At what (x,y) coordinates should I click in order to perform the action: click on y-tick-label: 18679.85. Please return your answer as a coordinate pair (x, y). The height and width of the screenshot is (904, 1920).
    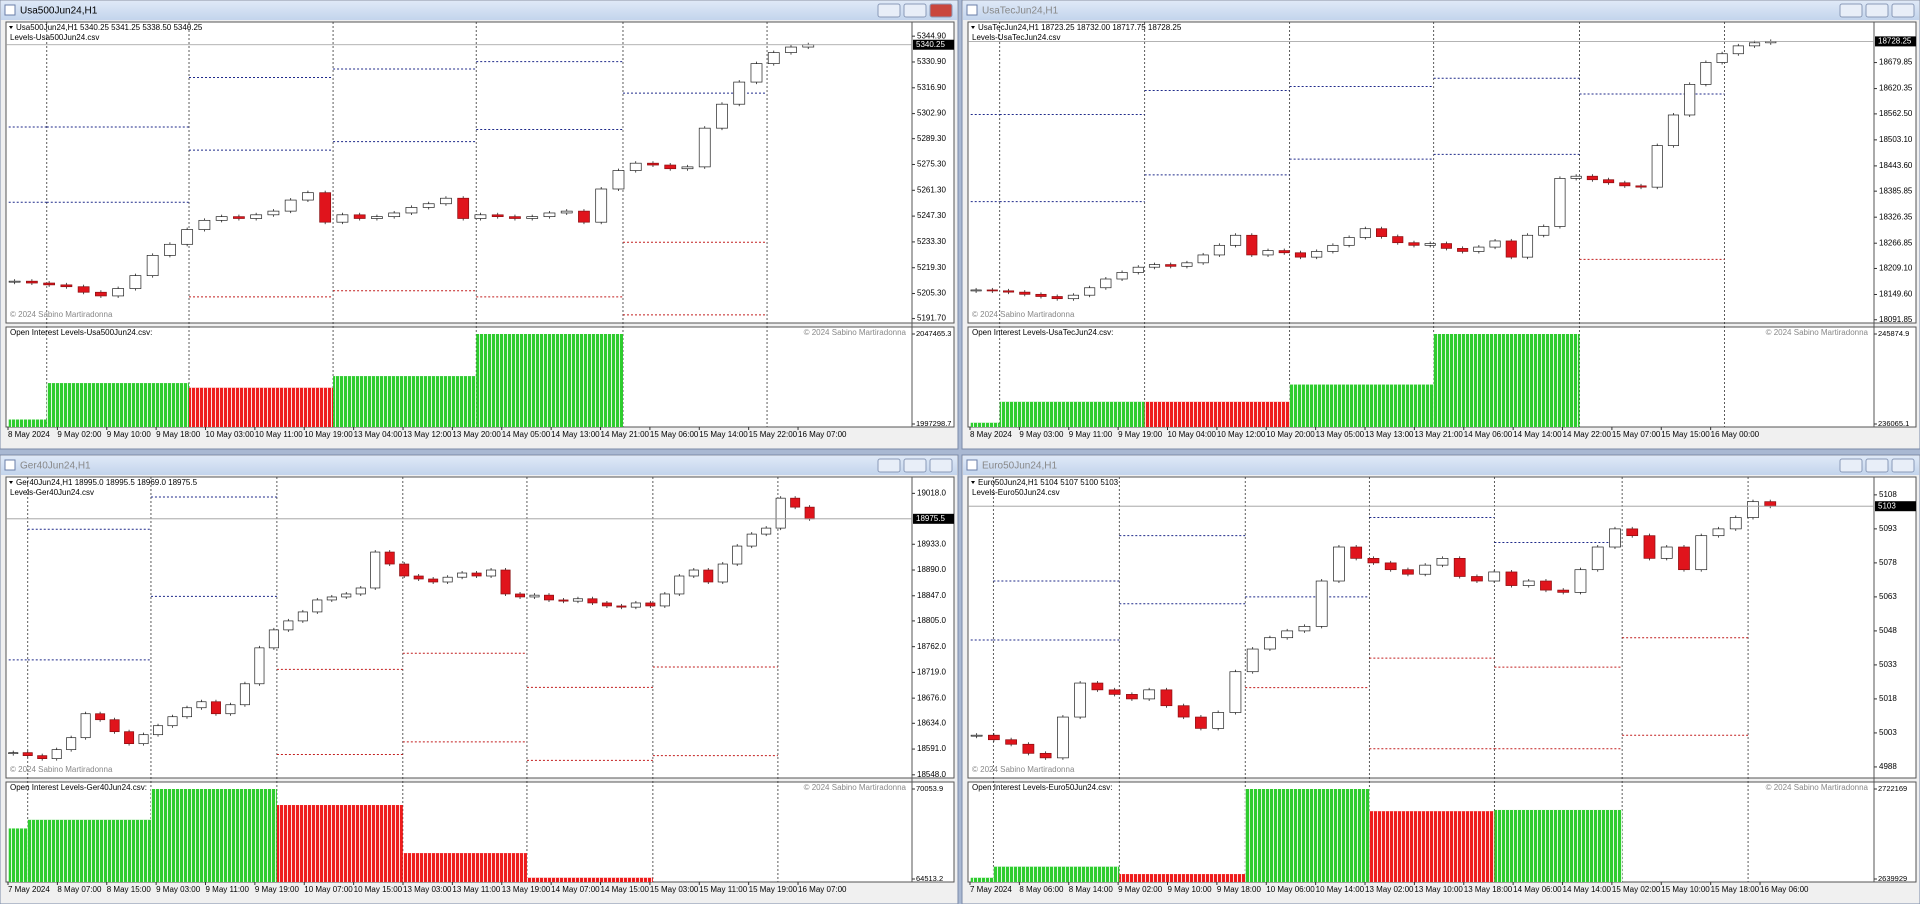
    Looking at the image, I should click on (1896, 62).